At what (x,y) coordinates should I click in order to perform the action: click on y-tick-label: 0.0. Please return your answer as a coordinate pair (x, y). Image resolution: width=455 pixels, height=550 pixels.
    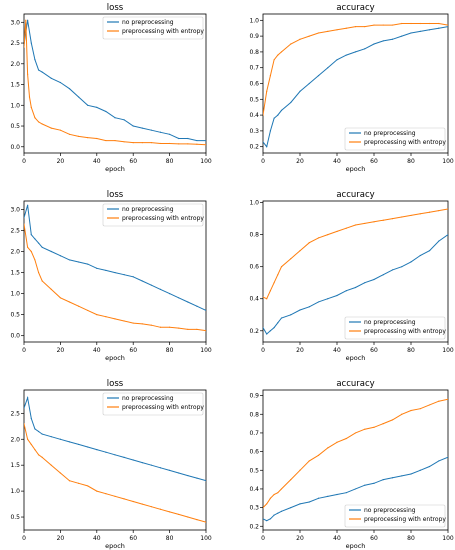
    Looking at the image, I should click on (15, 147).